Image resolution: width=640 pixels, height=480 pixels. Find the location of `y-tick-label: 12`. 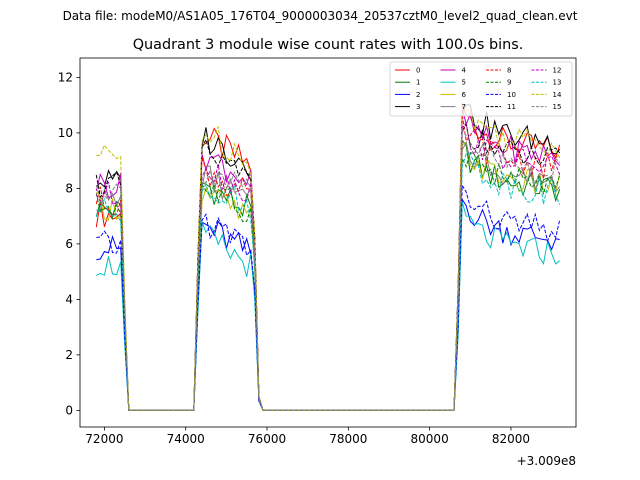

y-tick-label: 12 is located at coordinates (65, 78).